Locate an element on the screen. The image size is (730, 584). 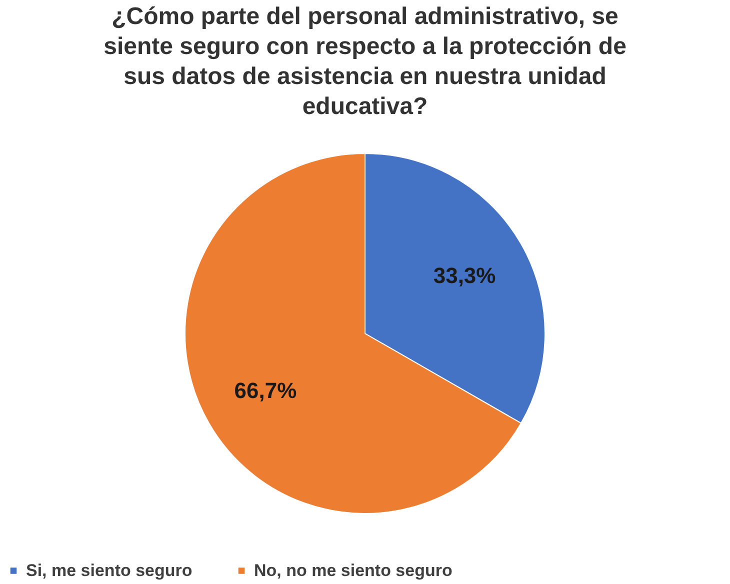
chart-title: ¿Cómo parte del personal administrativo, se siente seguro con respecto a la protección de sus datos de asistencia en nuestra unidad educativa? is located at coordinates (365, 61).